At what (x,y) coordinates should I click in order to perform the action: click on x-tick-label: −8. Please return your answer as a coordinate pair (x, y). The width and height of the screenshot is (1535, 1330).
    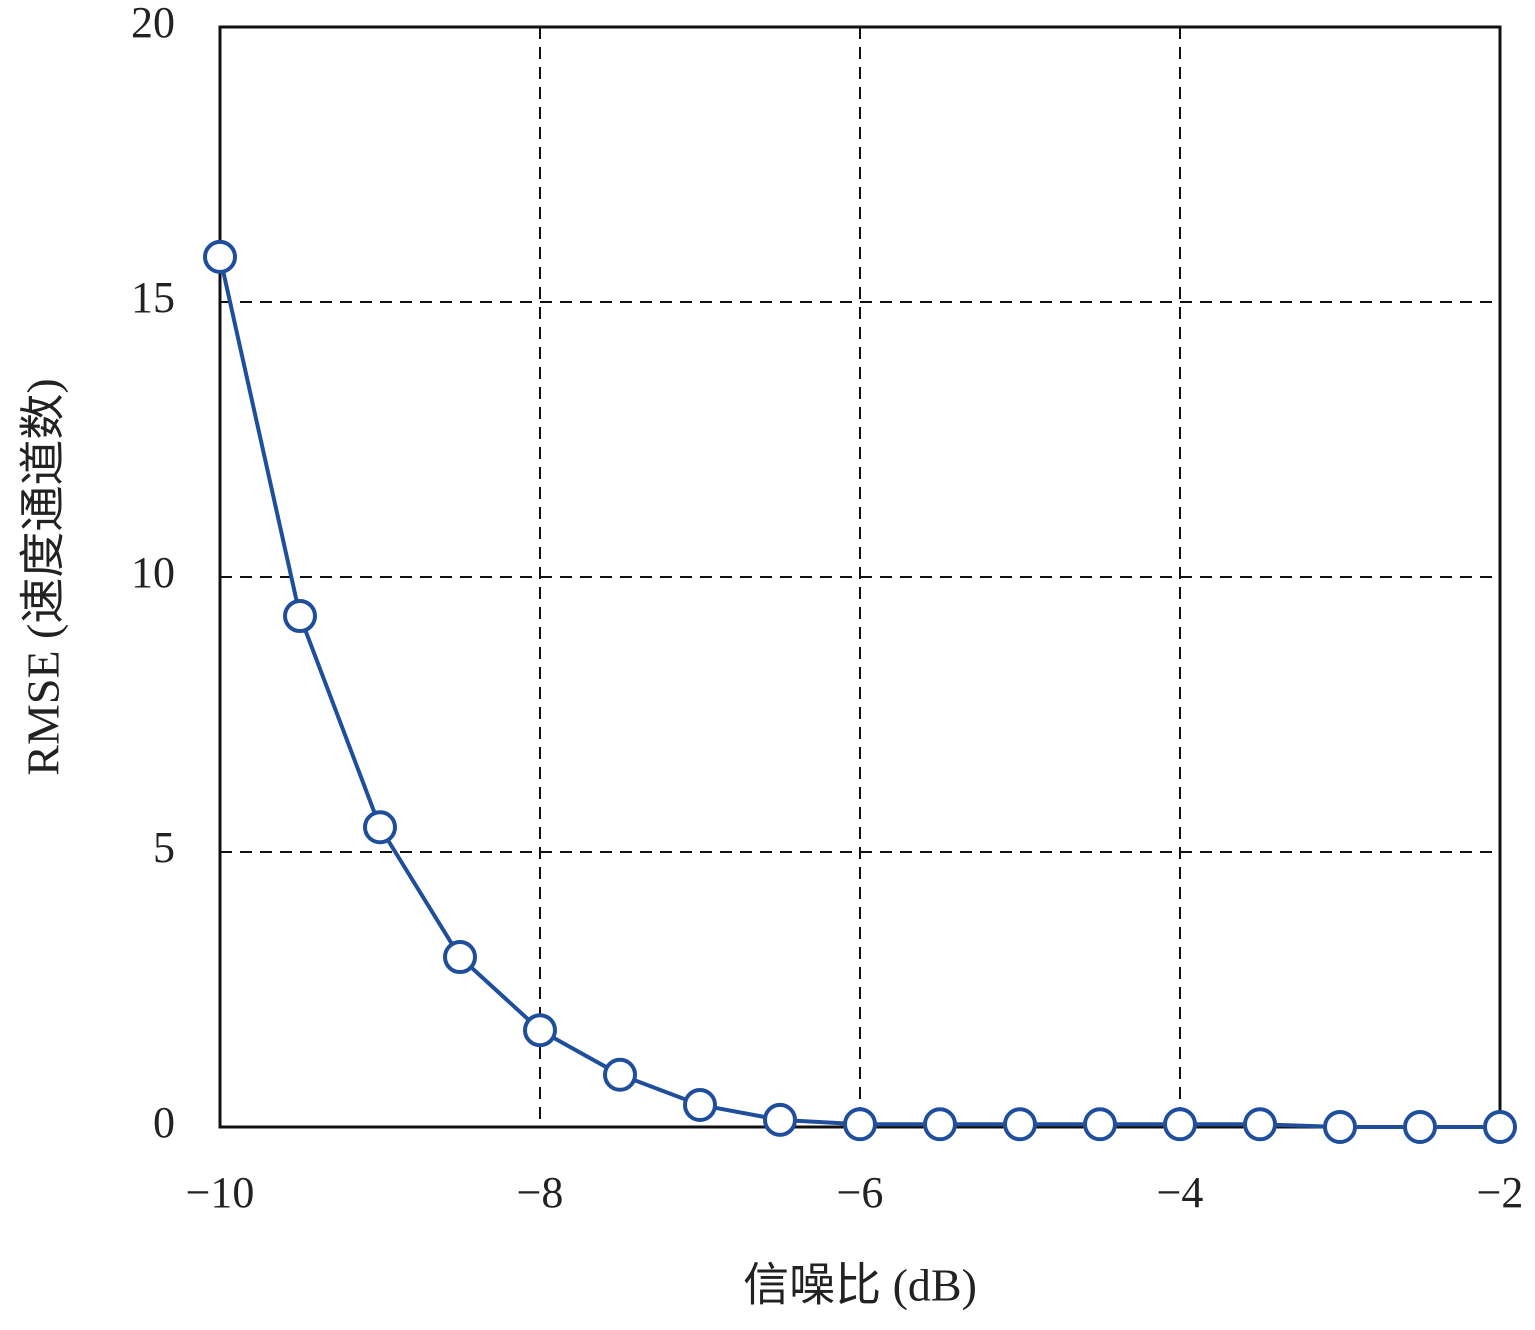
    Looking at the image, I should click on (540, 1192).